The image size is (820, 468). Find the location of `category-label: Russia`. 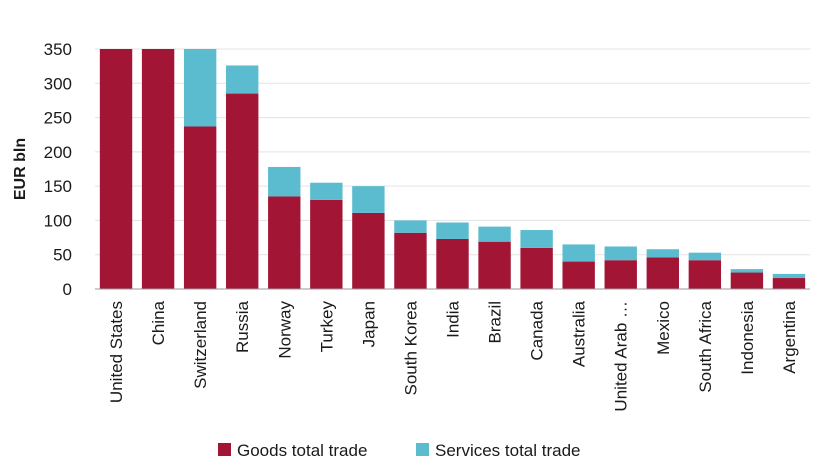

category-label: Russia is located at coordinates (242, 326).